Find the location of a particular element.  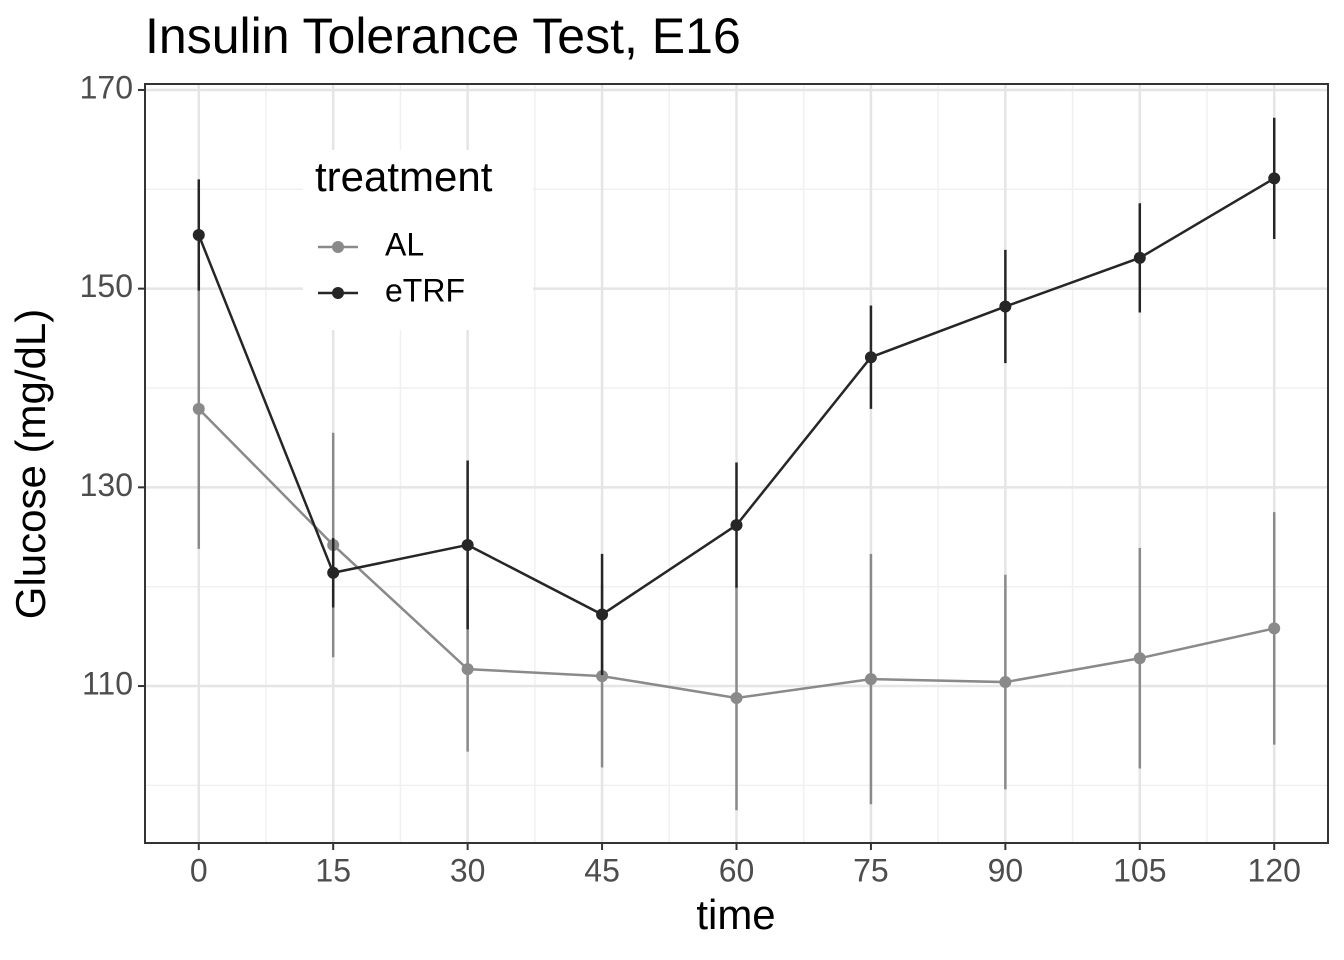

chart-title: Insulin Tolerance Test, E16 is located at coordinates (443, 36).